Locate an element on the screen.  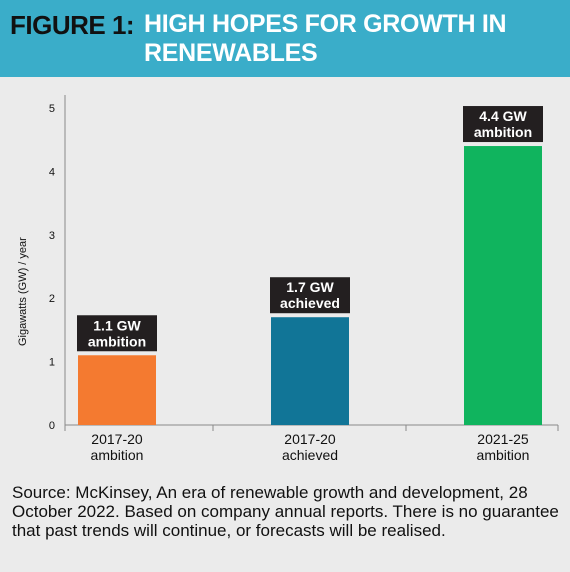
y-axis-title: Gigawatts (GW) / year is located at coordinates (23, 291).